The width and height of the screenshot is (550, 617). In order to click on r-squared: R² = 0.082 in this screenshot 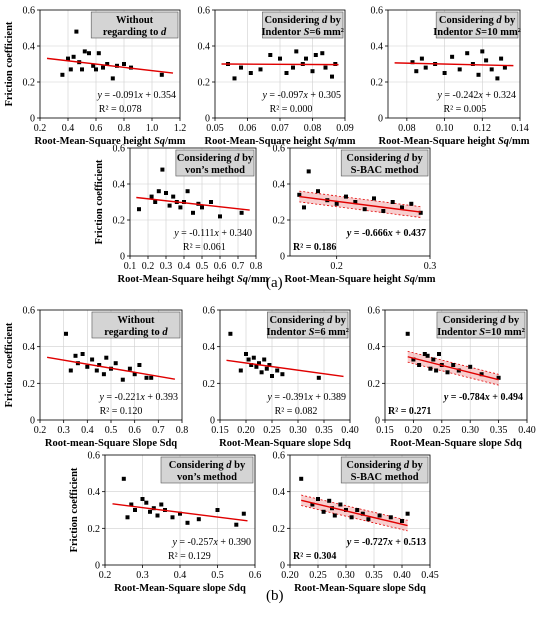, I will do `click(296, 411)`.